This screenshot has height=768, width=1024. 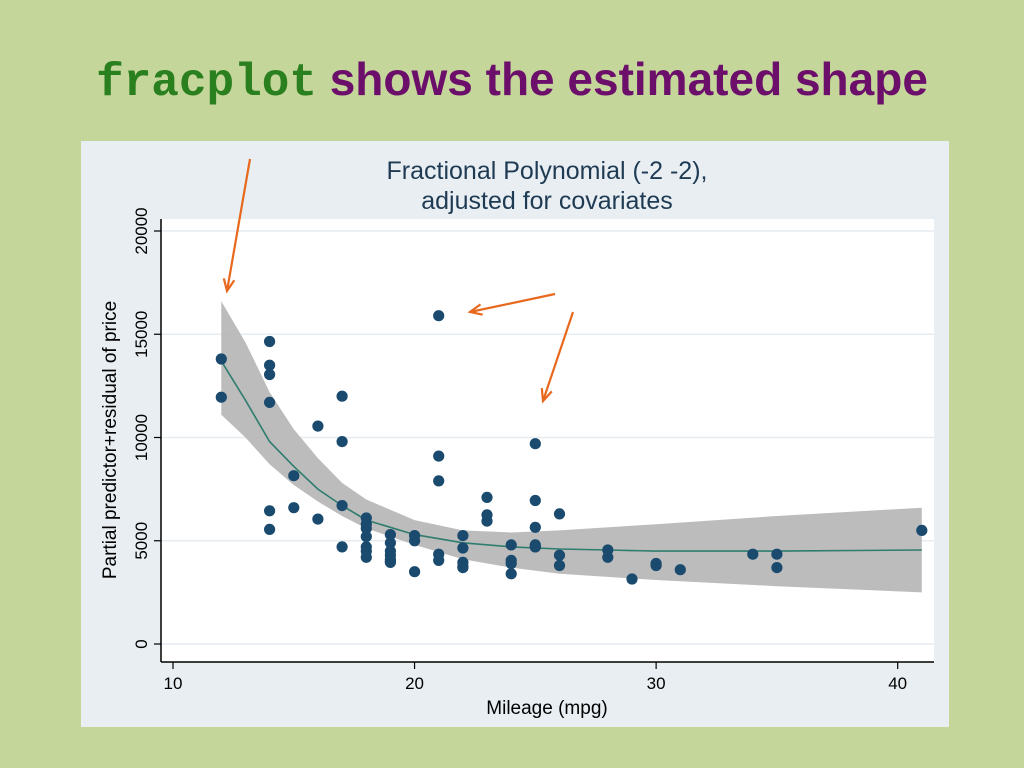 I want to click on annotation-arrows, so click(x=398, y=281).